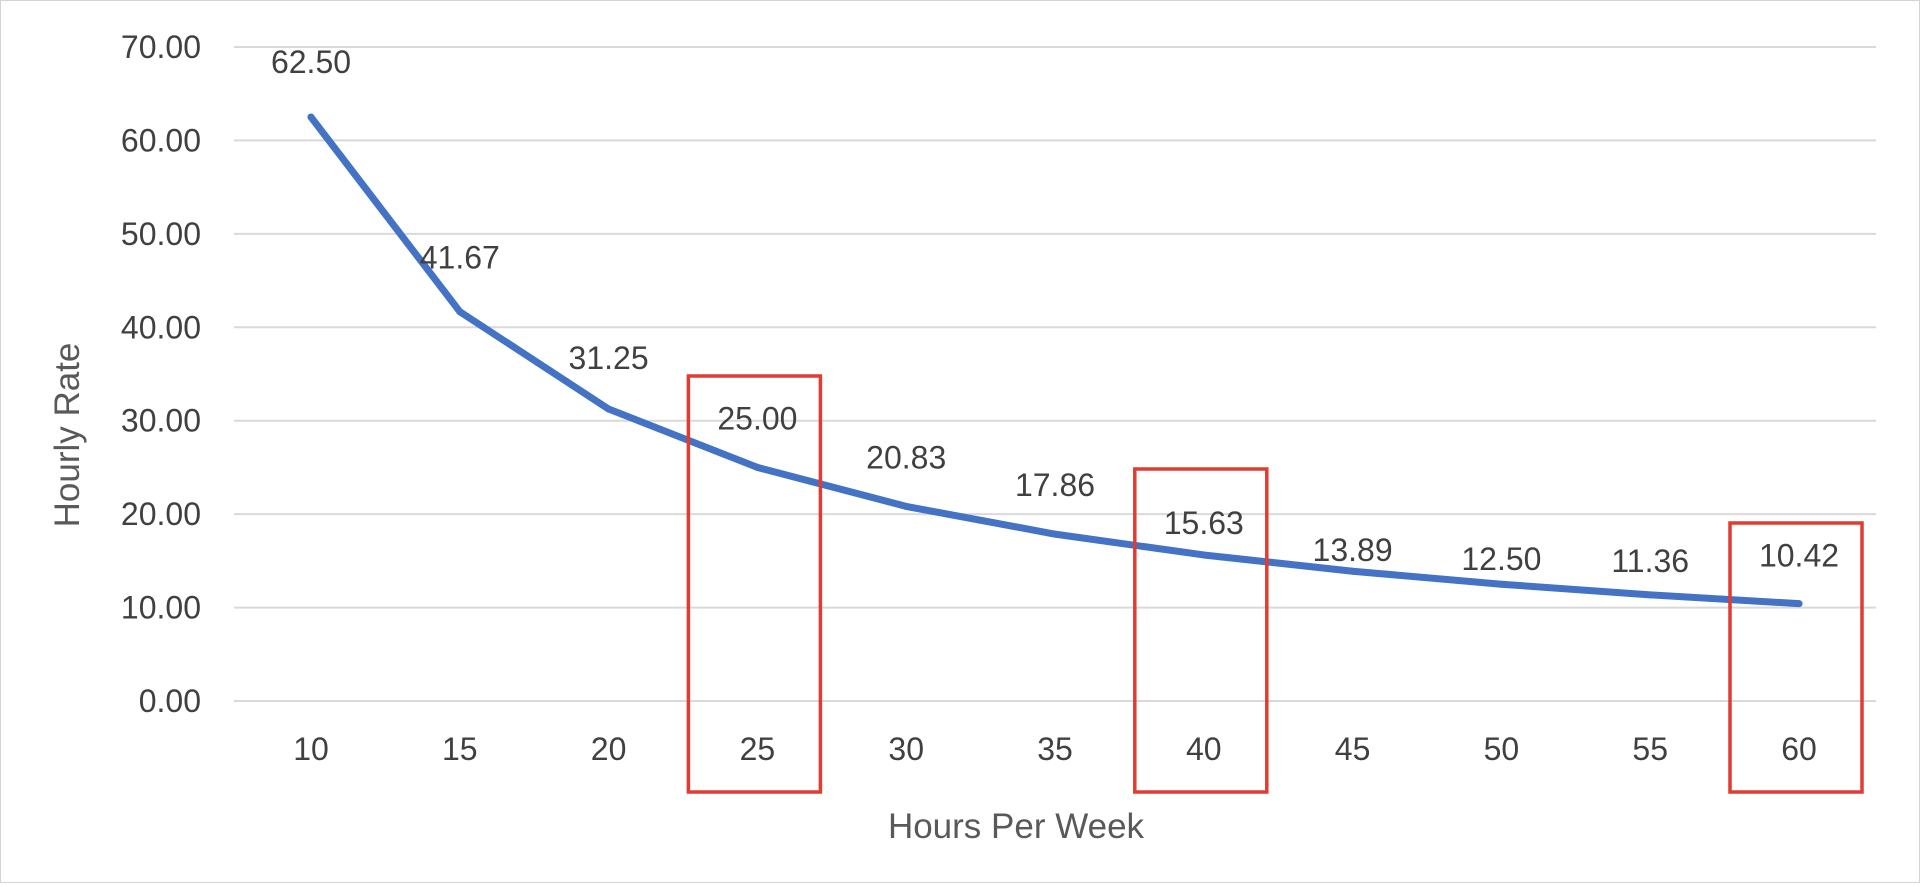 This screenshot has width=1920, height=887. Describe the element at coordinates (161, 514) in the screenshot. I see `y-tick-label: 20.00` at that location.